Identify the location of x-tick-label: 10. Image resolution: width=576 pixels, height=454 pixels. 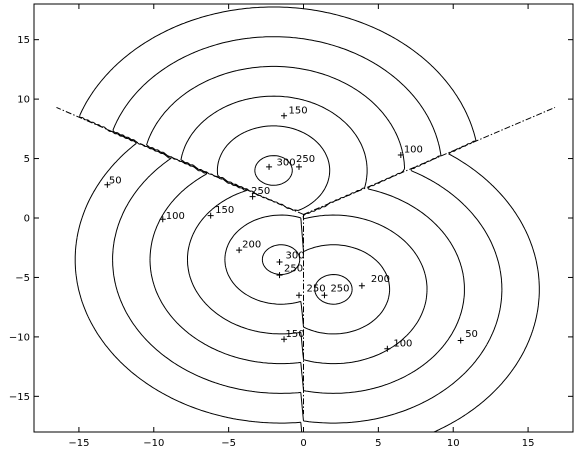
(453, 443).